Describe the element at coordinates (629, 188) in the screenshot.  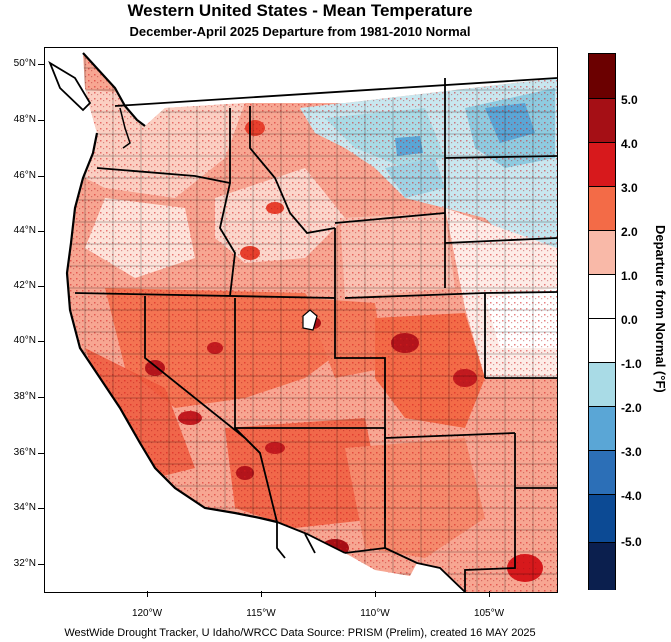
I see `legend-label: 3.0` at that location.